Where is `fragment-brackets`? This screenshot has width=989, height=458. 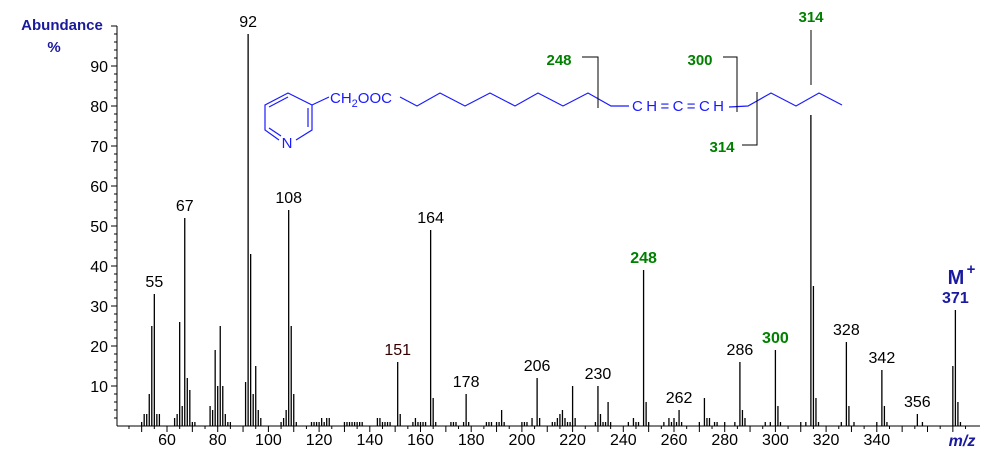 fragment-brackets is located at coordinates (697, 88).